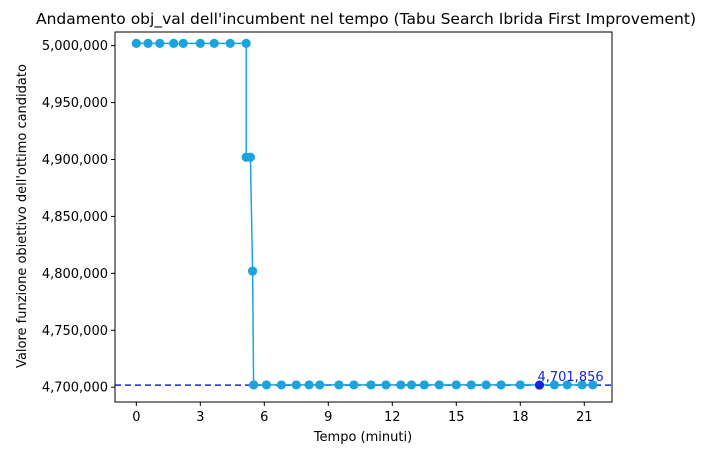 The width and height of the screenshot is (726, 455). I want to click on y-tick-label: 4,750,000, so click(75, 331).